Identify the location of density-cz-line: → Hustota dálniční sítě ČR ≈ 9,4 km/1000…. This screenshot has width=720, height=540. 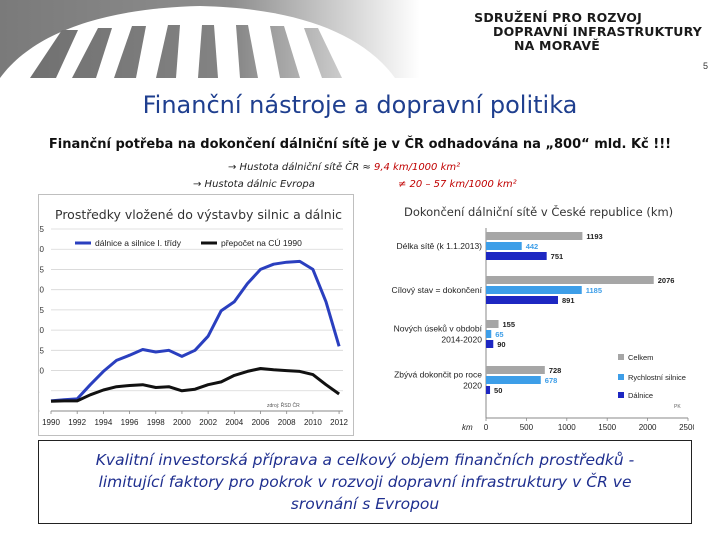
(344, 167).